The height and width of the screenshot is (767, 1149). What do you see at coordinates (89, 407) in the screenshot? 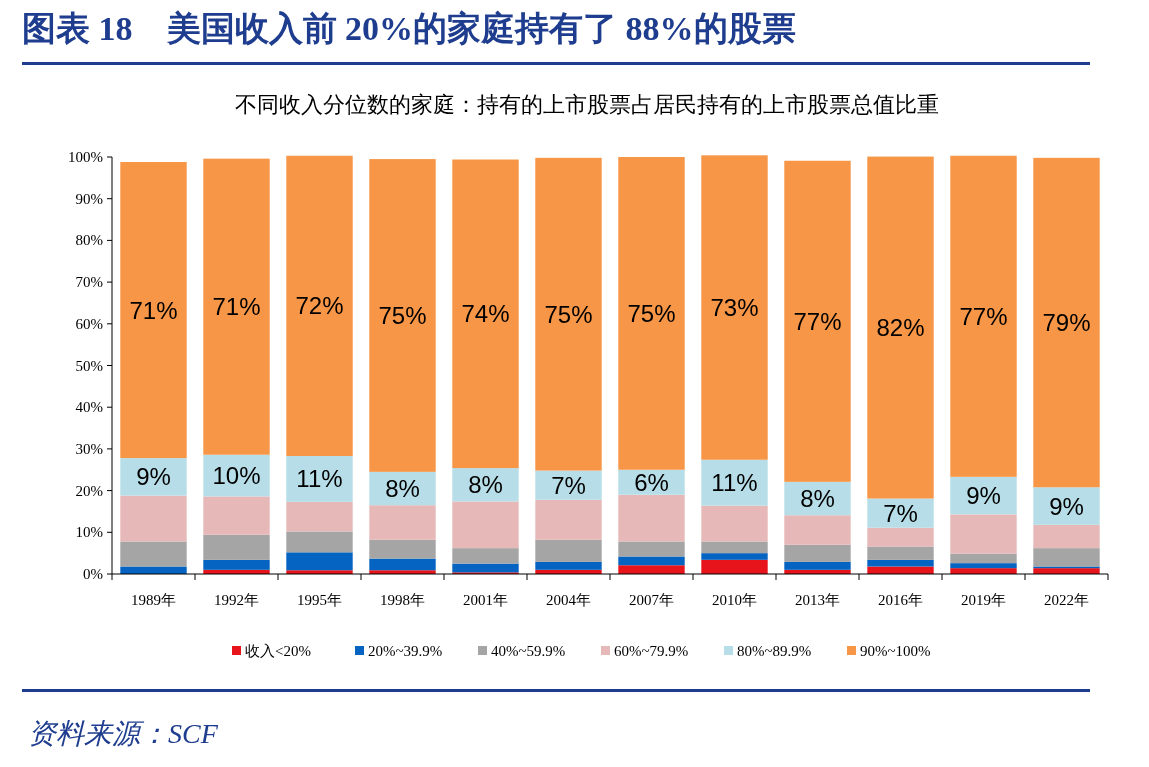
I see `y-tick-label: 40%` at bounding box center [89, 407].